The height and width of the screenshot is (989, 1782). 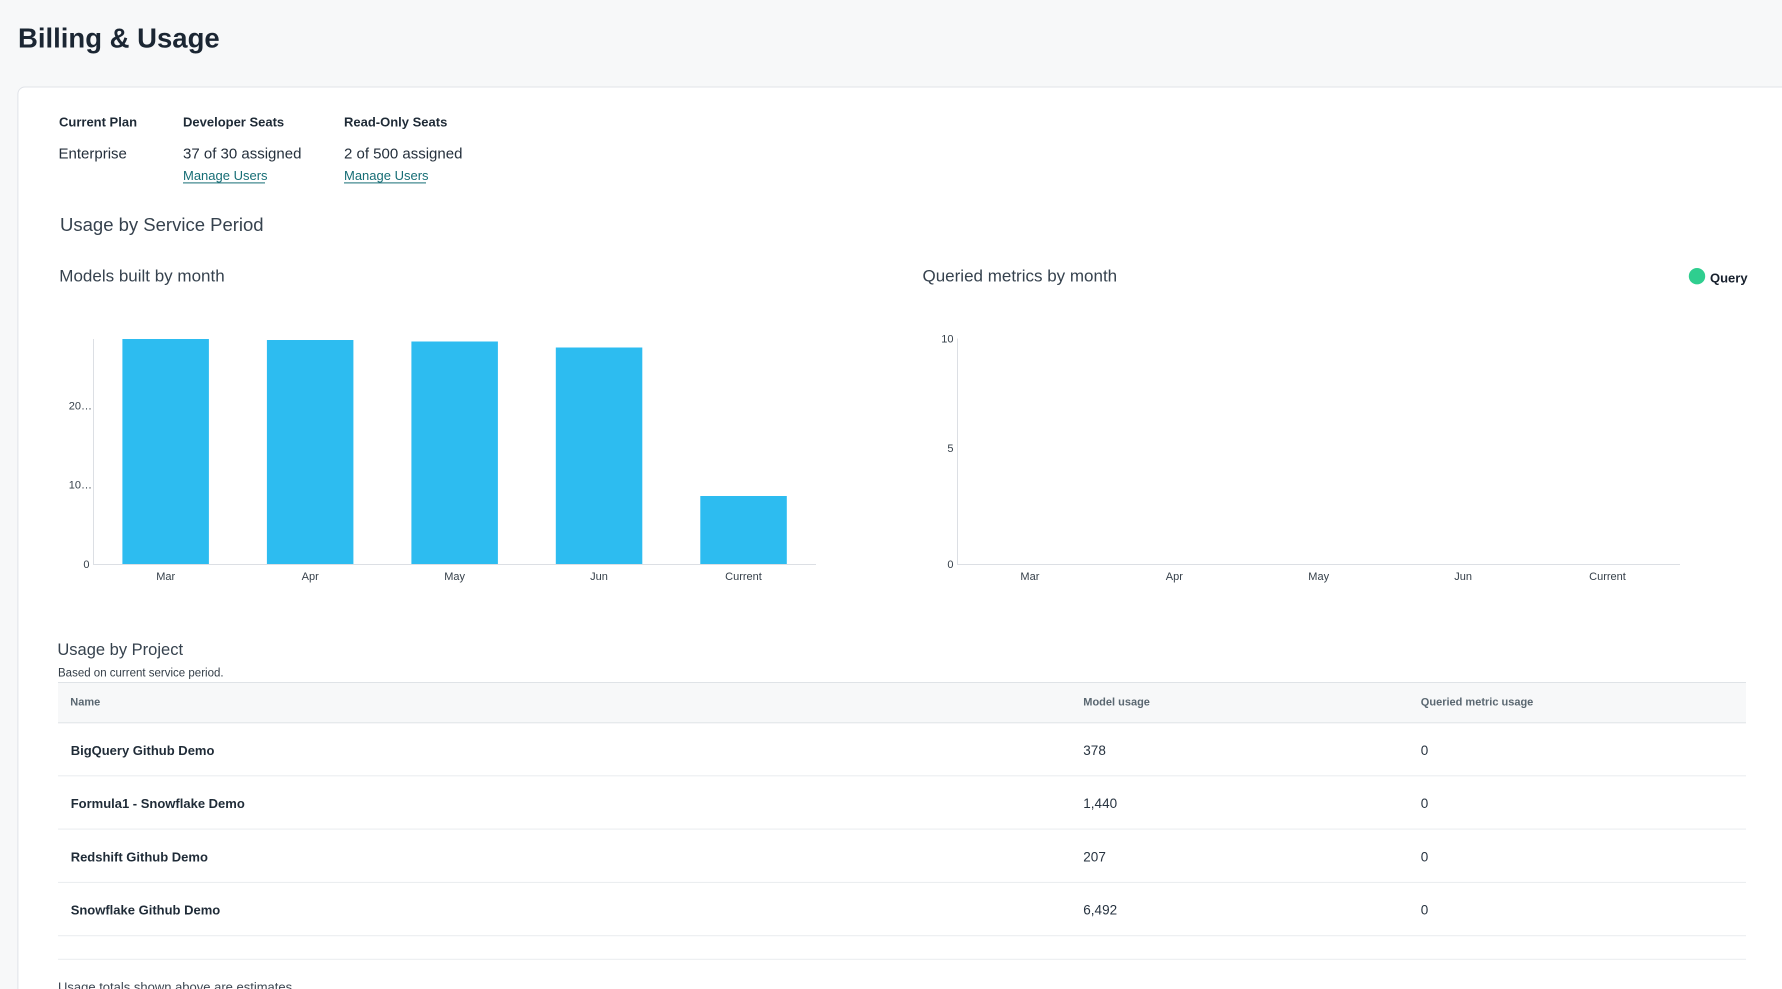 I want to click on svg-text: 5, so click(x=950, y=449).